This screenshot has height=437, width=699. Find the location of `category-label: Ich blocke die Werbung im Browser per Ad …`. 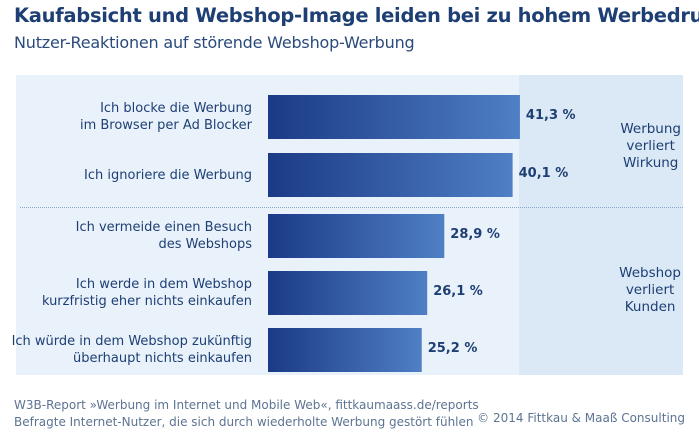

category-label: Ich blocke die Werbung im Browser per Ad … is located at coordinates (166, 117).